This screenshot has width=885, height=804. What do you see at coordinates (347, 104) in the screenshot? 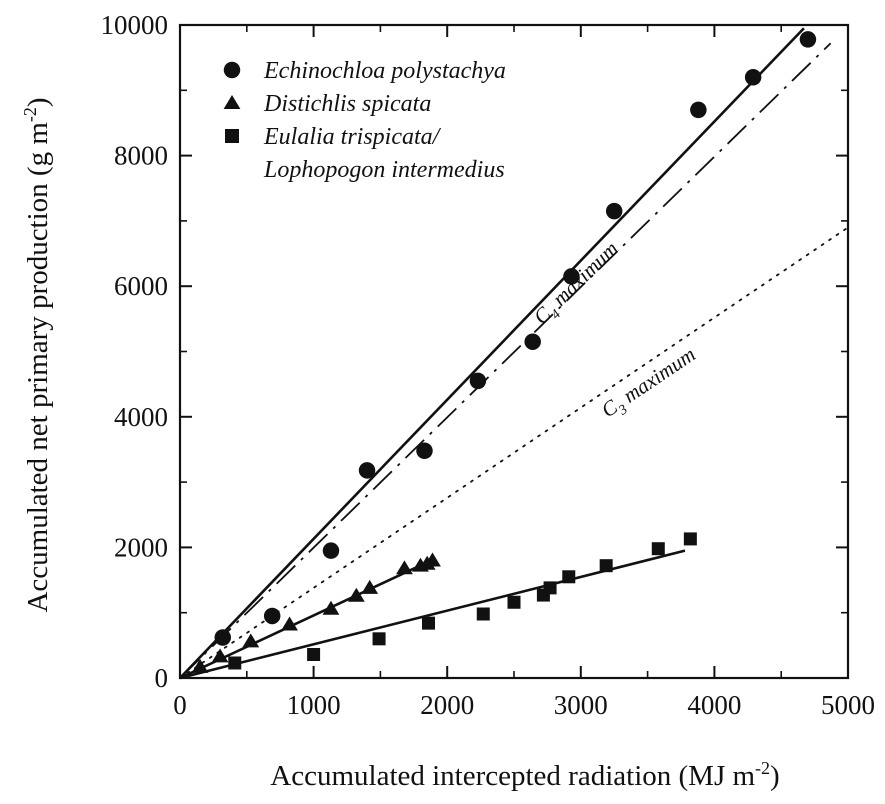
I see `legend-label: Distichlis spicata` at bounding box center [347, 104].